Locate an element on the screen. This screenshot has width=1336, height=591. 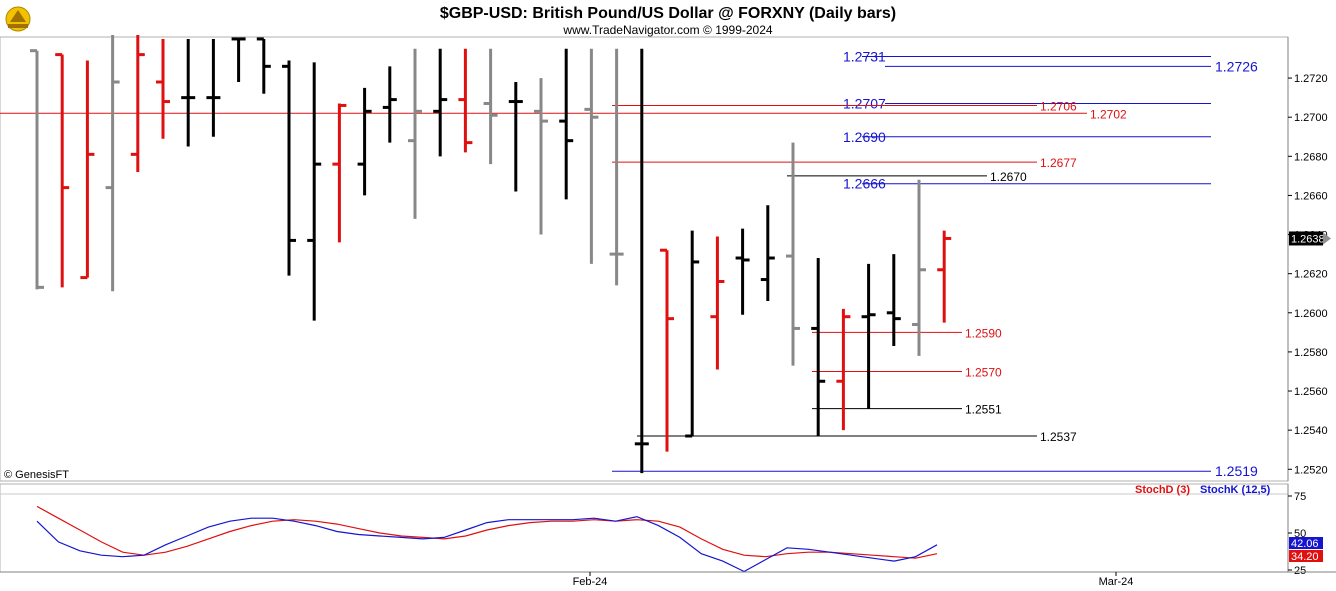
level-label: 1.2570 is located at coordinates (983, 372).